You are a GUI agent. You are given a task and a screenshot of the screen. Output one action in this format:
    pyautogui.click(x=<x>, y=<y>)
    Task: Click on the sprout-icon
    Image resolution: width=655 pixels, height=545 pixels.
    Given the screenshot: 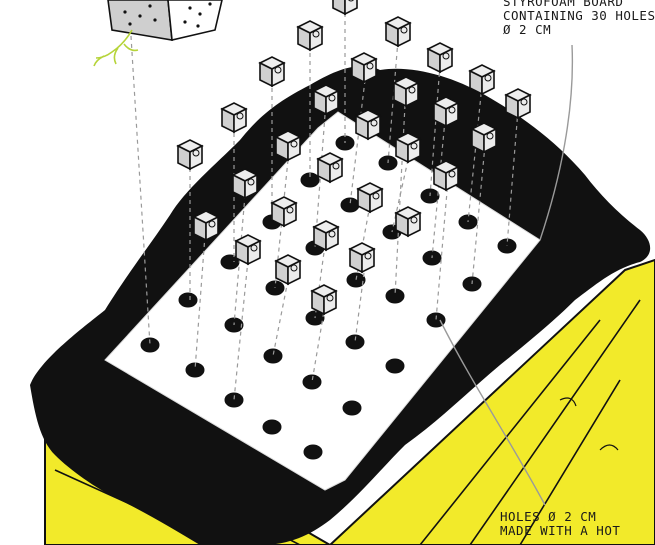 What is the action you would take?
    pyautogui.click(x=116, y=48)
    